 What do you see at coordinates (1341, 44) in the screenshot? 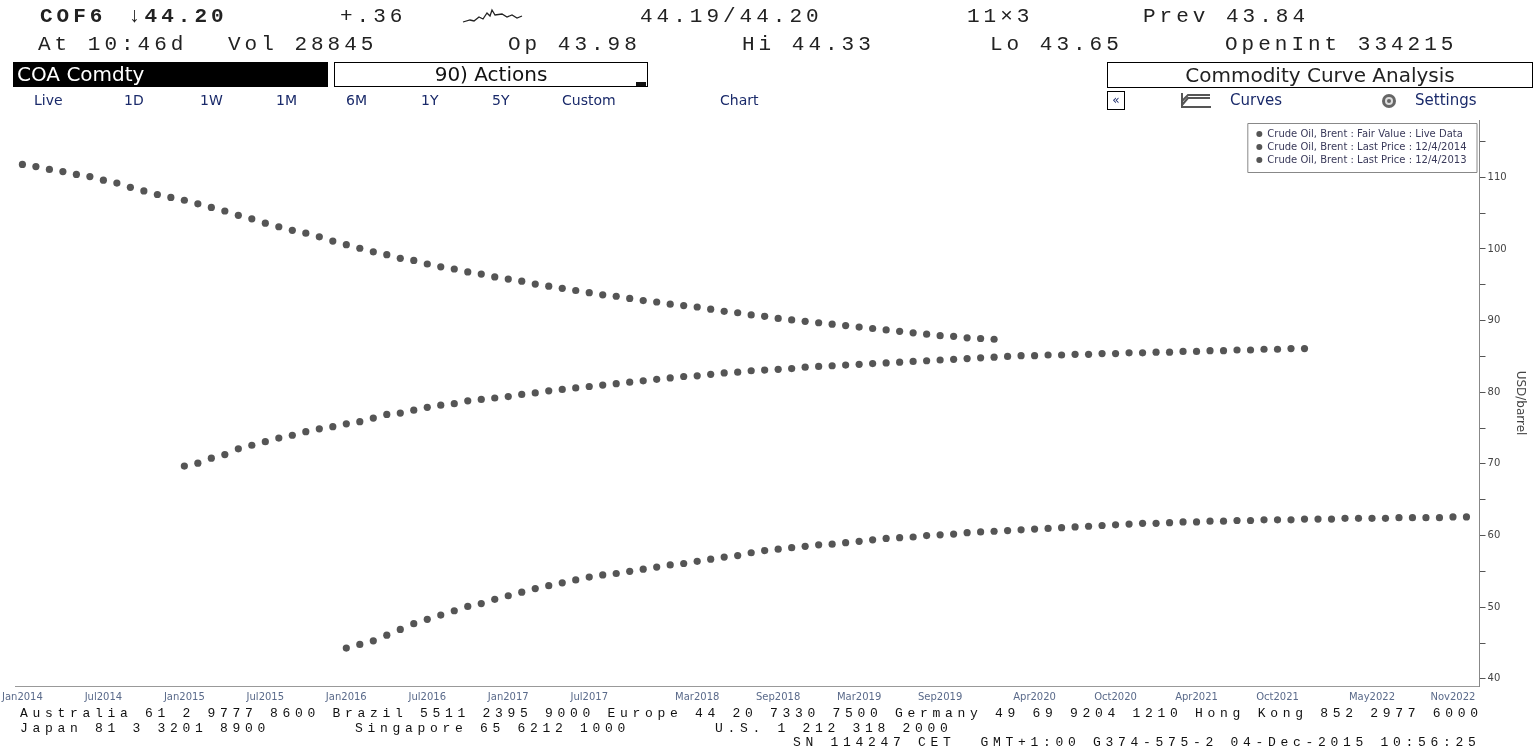
I see `text: OpenInt 334215` at bounding box center [1341, 44].